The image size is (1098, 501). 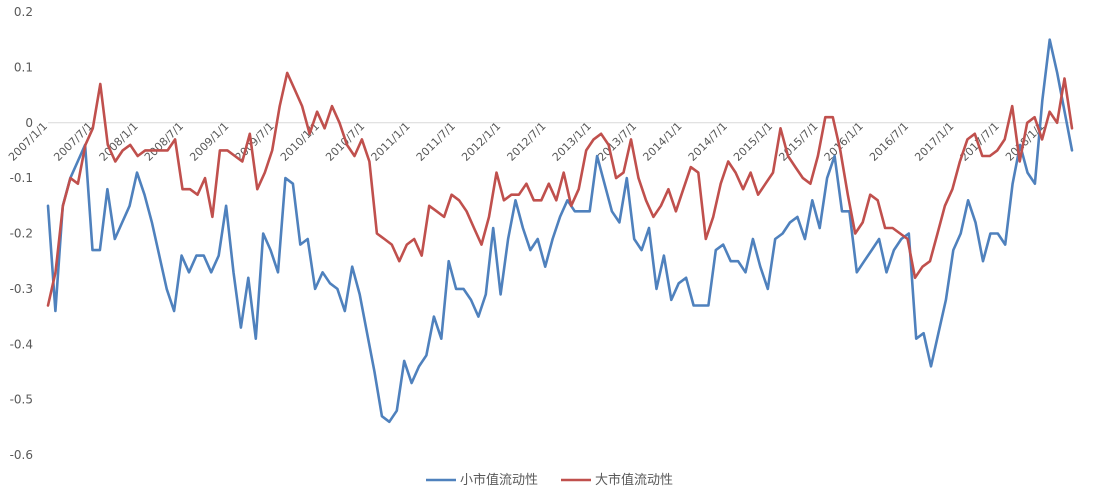 What do you see at coordinates (21, 400) in the screenshot?
I see `y-tick-label: -0.5` at bounding box center [21, 400].